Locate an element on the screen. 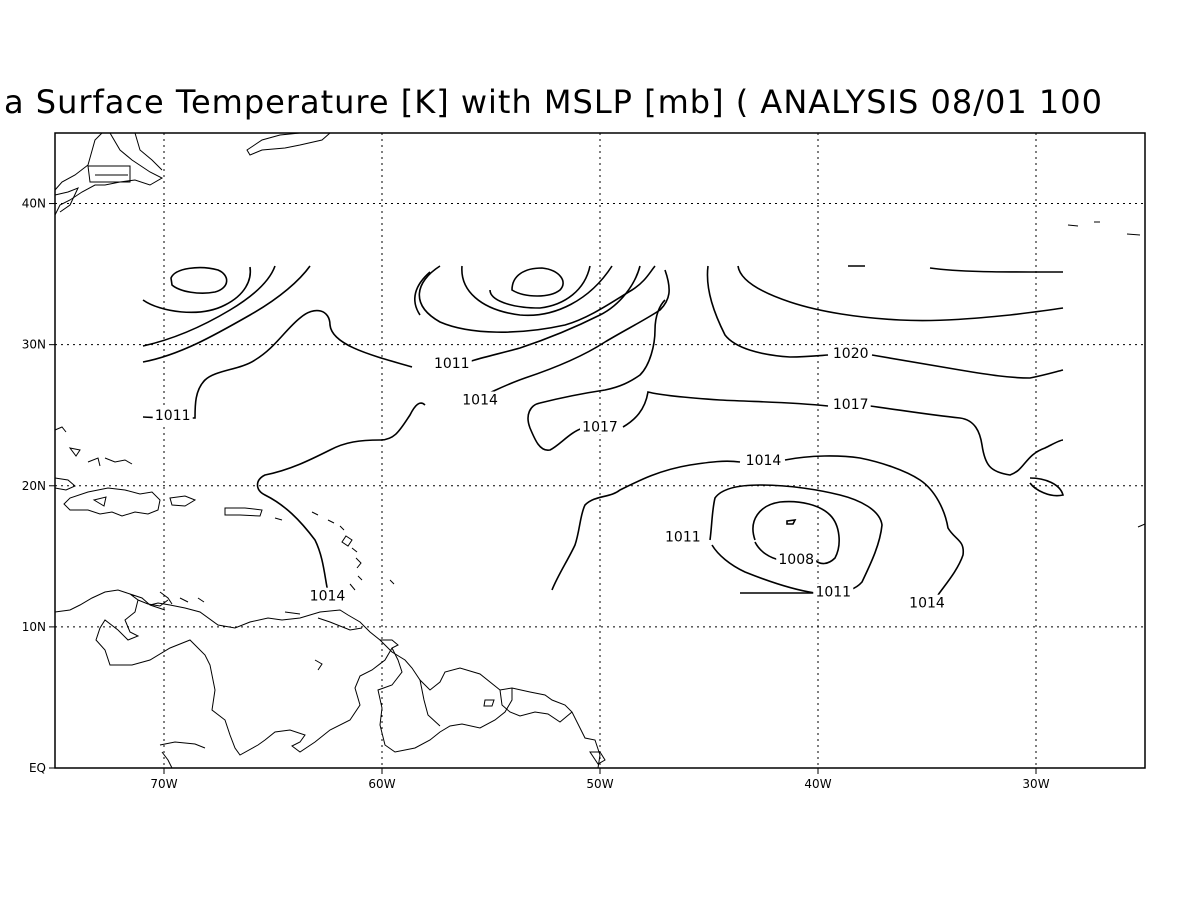 This screenshot has height=900, width=1200. contour-label: 1020 is located at coordinates (851, 354).